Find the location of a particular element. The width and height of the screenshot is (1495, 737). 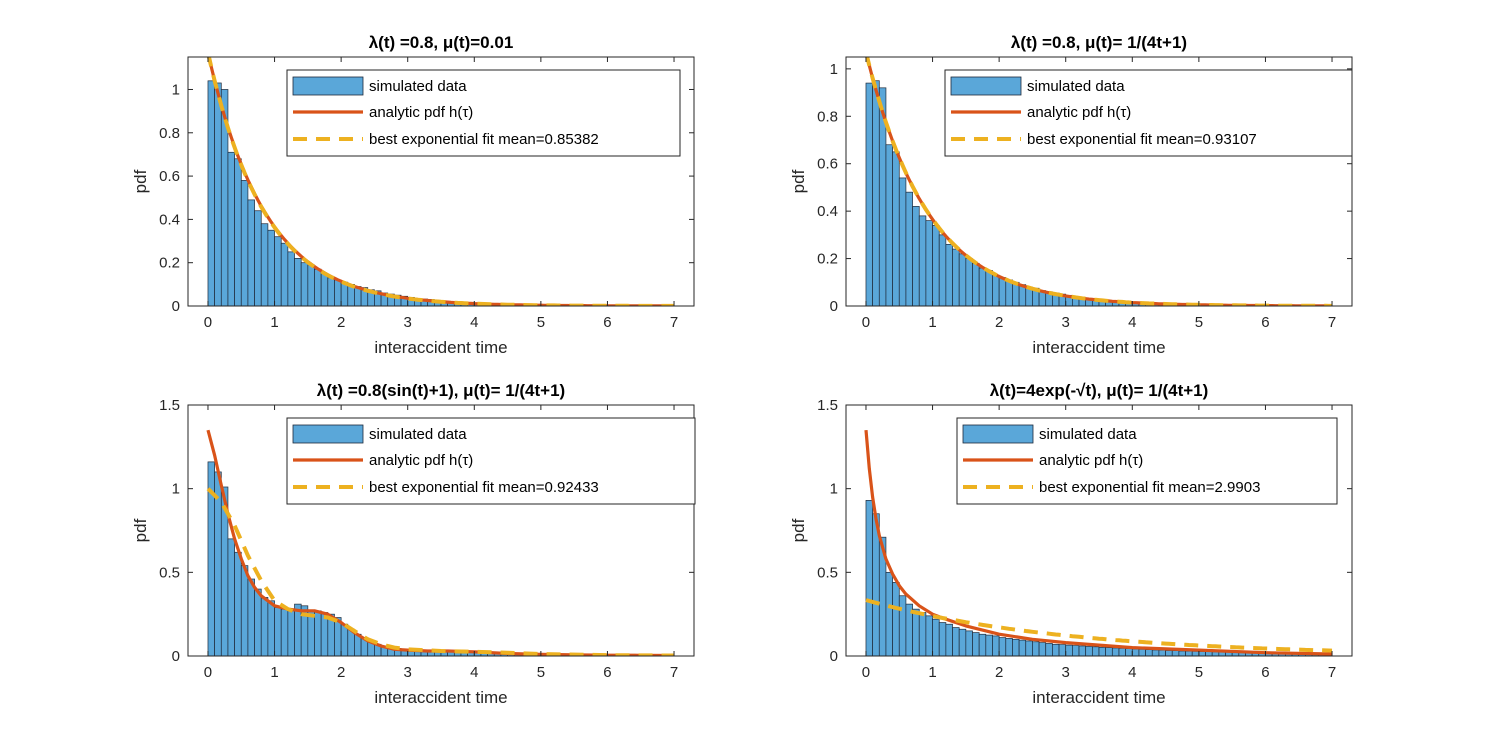

legend-label-fit: best exponential fit mean=2.9903 is located at coordinates (1149, 487).